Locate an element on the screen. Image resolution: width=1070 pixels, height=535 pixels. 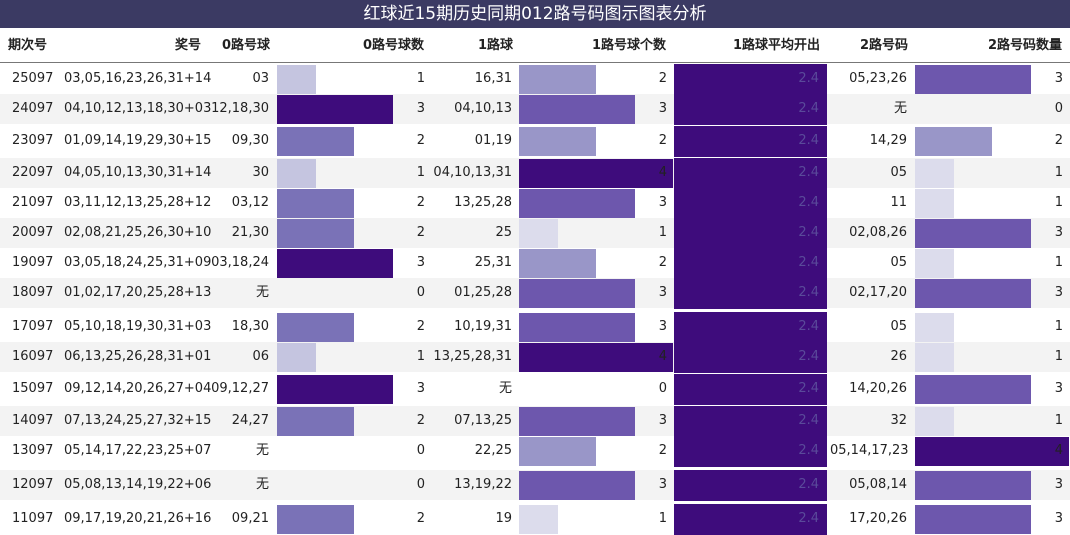
zero-count-label: 3 is located at coordinates (420, 262).